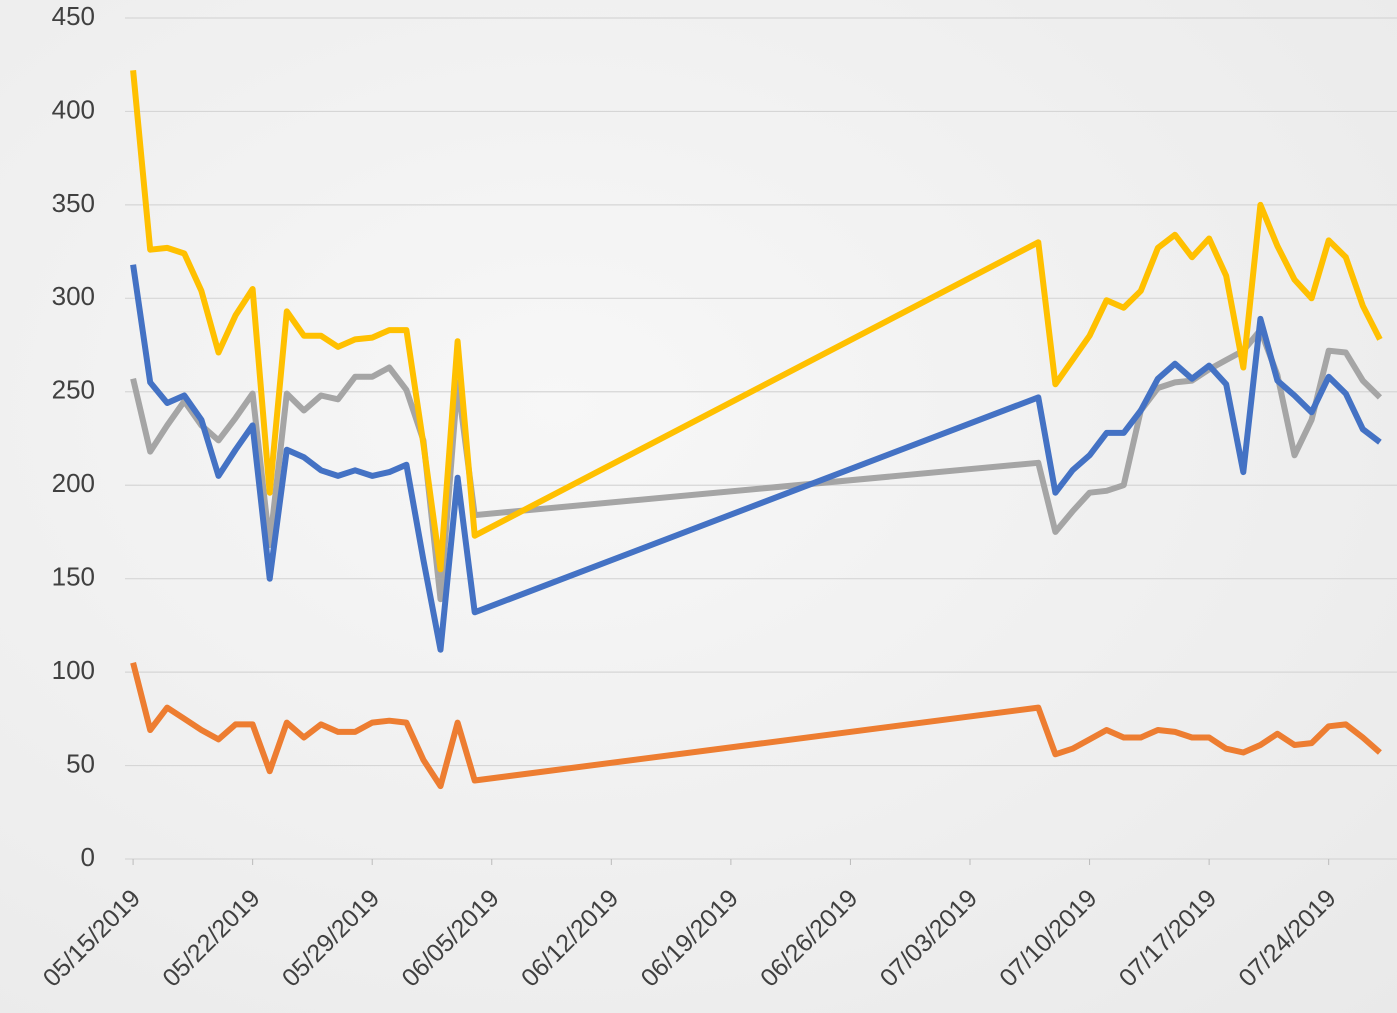 This screenshot has width=1397, height=1013. What do you see at coordinates (211, 938) in the screenshot?
I see `x-tick-label: 05/22/2019` at bounding box center [211, 938].